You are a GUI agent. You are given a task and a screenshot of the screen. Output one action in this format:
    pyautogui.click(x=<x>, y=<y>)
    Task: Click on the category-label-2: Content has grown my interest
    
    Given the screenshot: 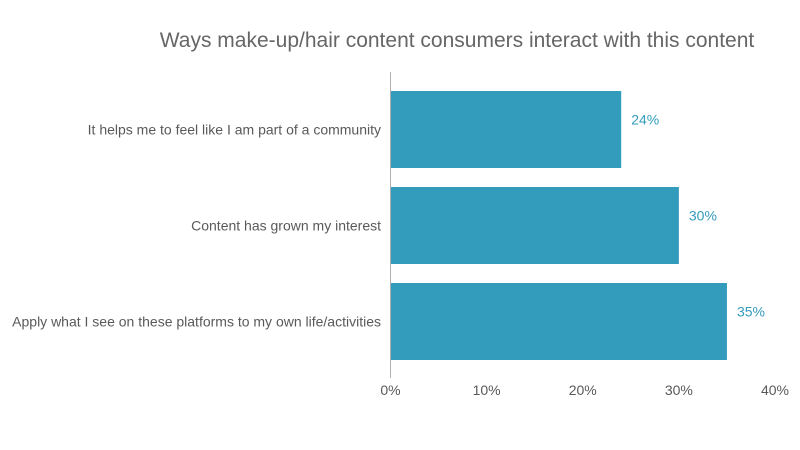 What is the action you would take?
    pyautogui.click(x=286, y=226)
    